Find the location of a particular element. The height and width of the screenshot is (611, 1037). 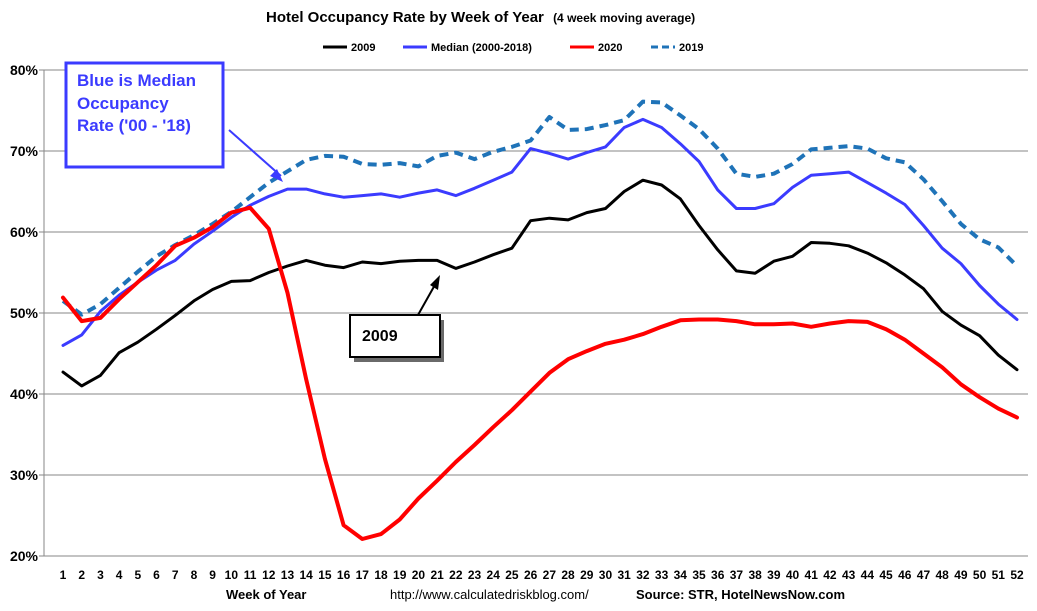

median-annotation-arrow-head is located at coordinates (276, 175).